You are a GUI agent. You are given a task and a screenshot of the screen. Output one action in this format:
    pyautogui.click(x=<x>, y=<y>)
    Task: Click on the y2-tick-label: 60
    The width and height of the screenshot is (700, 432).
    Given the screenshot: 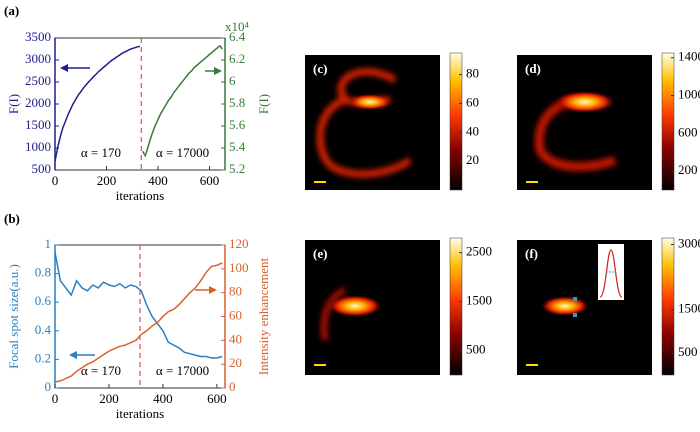 What is the action you would take?
    pyautogui.click(x=235, y=314)
    